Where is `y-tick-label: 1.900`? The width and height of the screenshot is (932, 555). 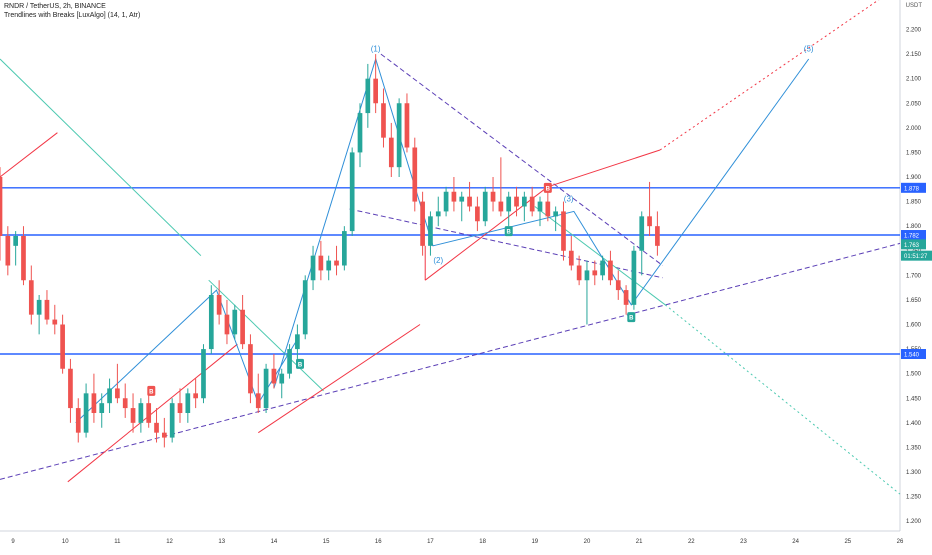
y-tick-label: 1.900 is located at coordinates (914, 178).